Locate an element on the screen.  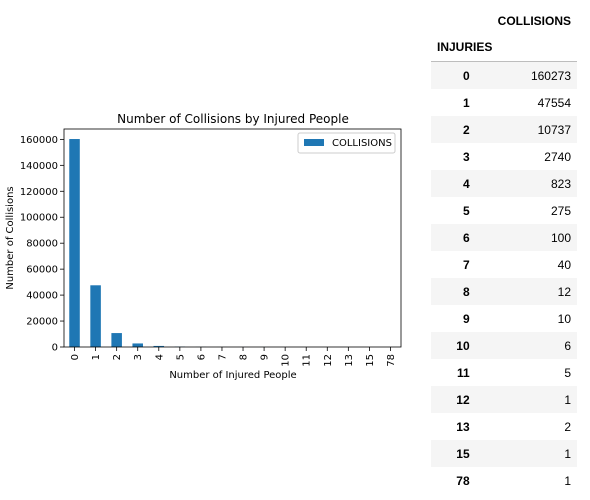
y-tick-label: 20000 is located at coordinates (42, 322).